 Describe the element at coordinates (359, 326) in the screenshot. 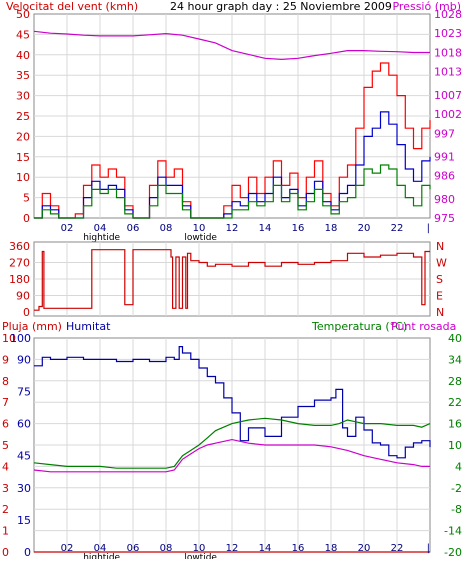

I see `temperature-label: Temperatura (°C)` at that location.